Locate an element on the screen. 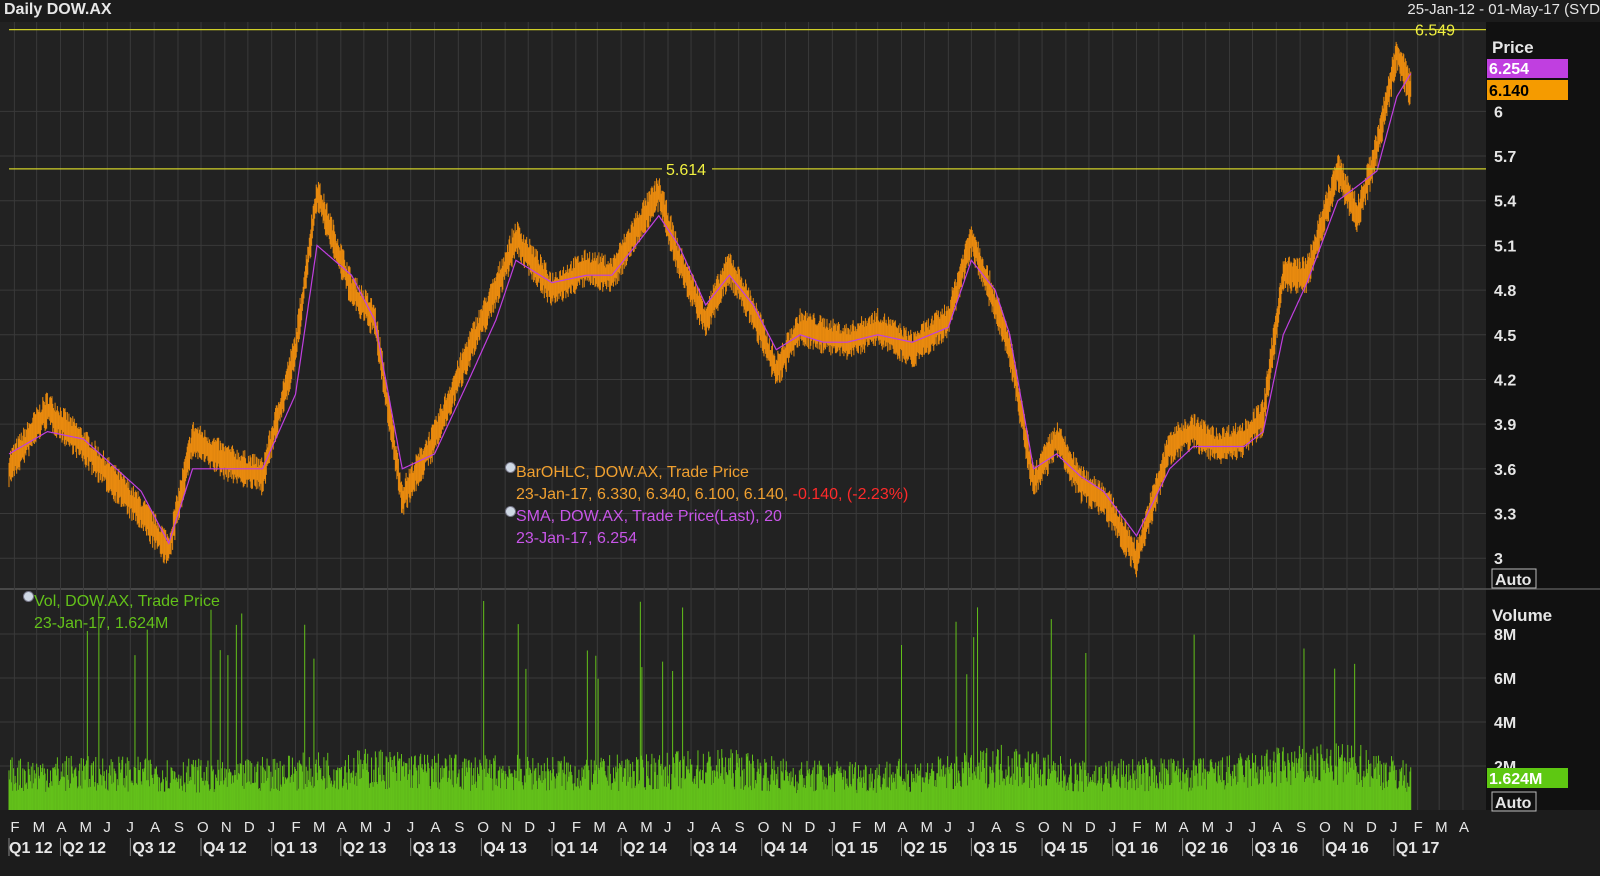 The width and height of the screenshot is (1600, 876). date-range: 25-Jan-12 - 01-May-17 (SYD is located at coordinates (1503, 9).